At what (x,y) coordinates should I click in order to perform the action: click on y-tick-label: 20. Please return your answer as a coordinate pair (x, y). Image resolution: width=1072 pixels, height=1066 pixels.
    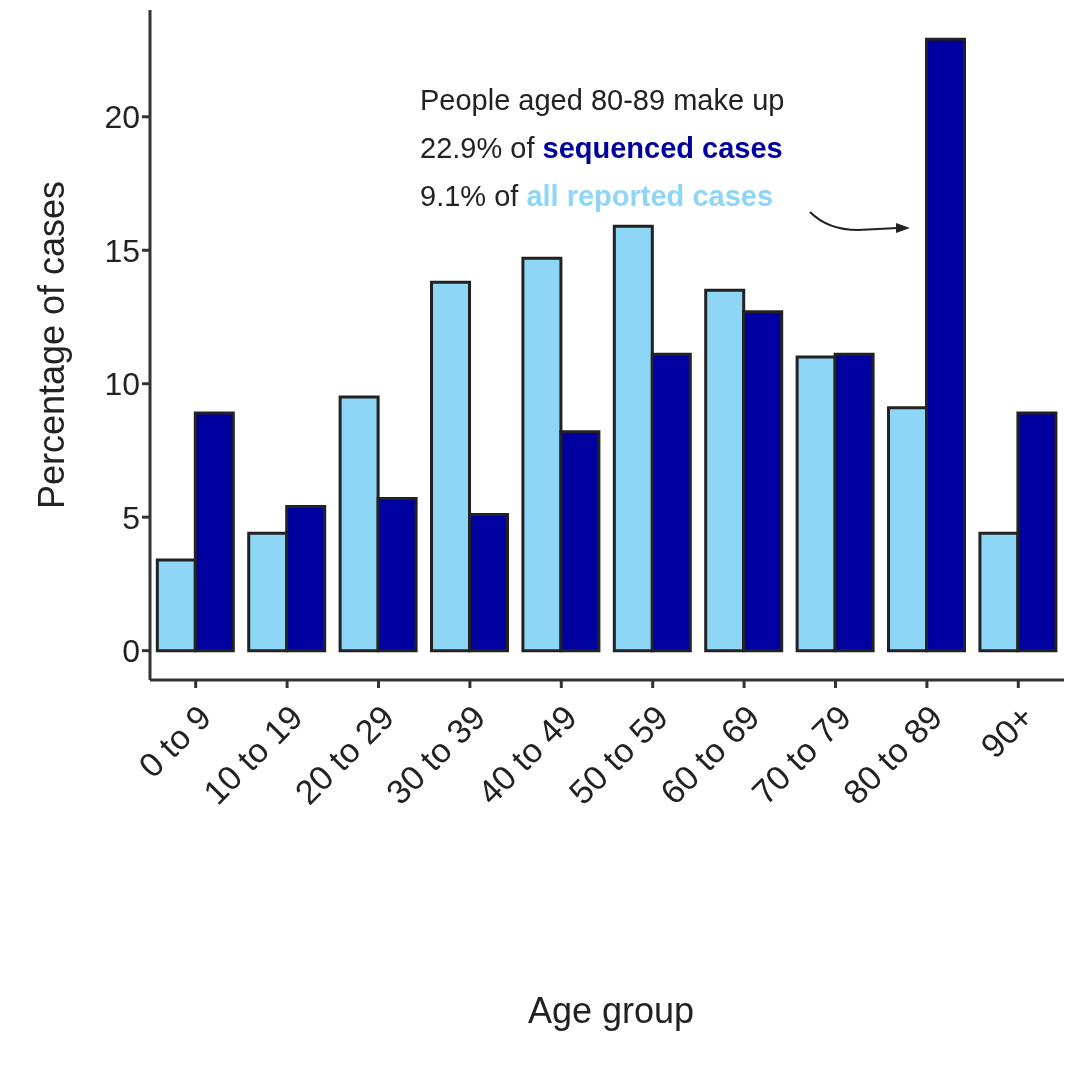
    Looking at the image, I should click on (122, 117).